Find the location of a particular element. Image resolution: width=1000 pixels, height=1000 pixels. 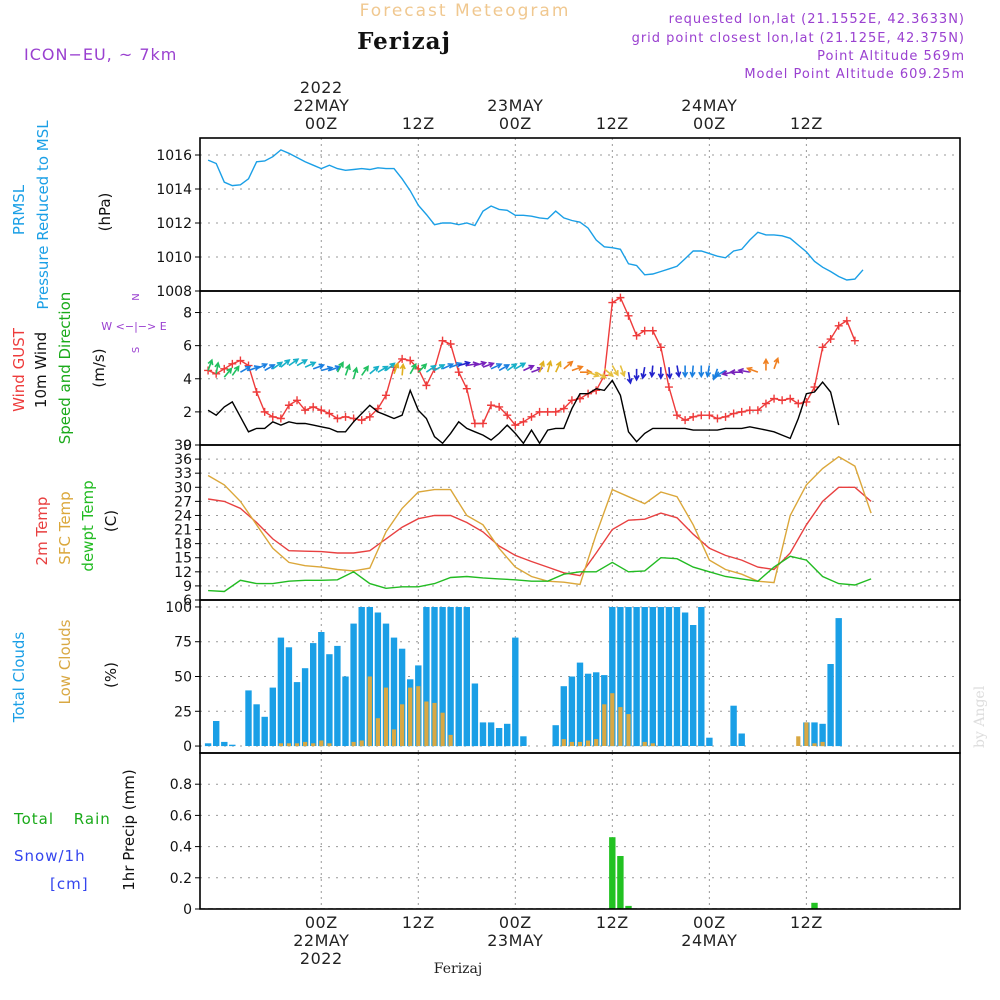

y-tick-label: 0.6 is located at coordinates (181, 816).